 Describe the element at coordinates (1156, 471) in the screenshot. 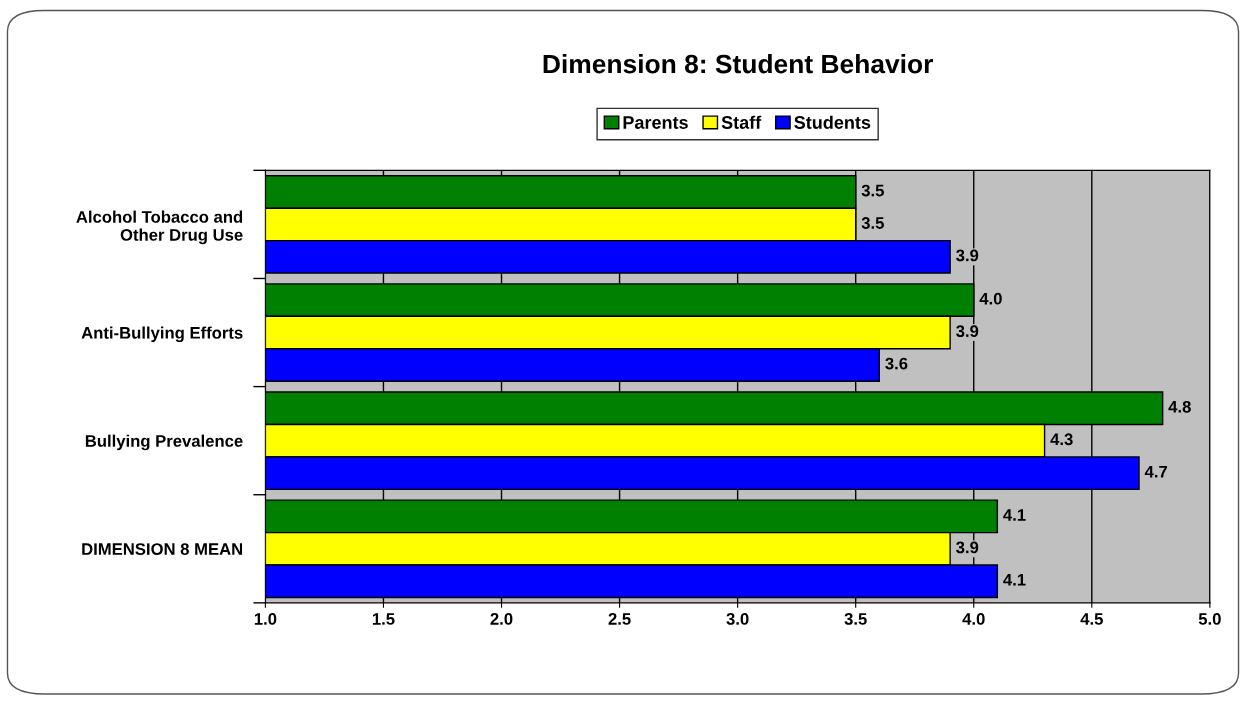

I see `data-label: 4.7` at that location.